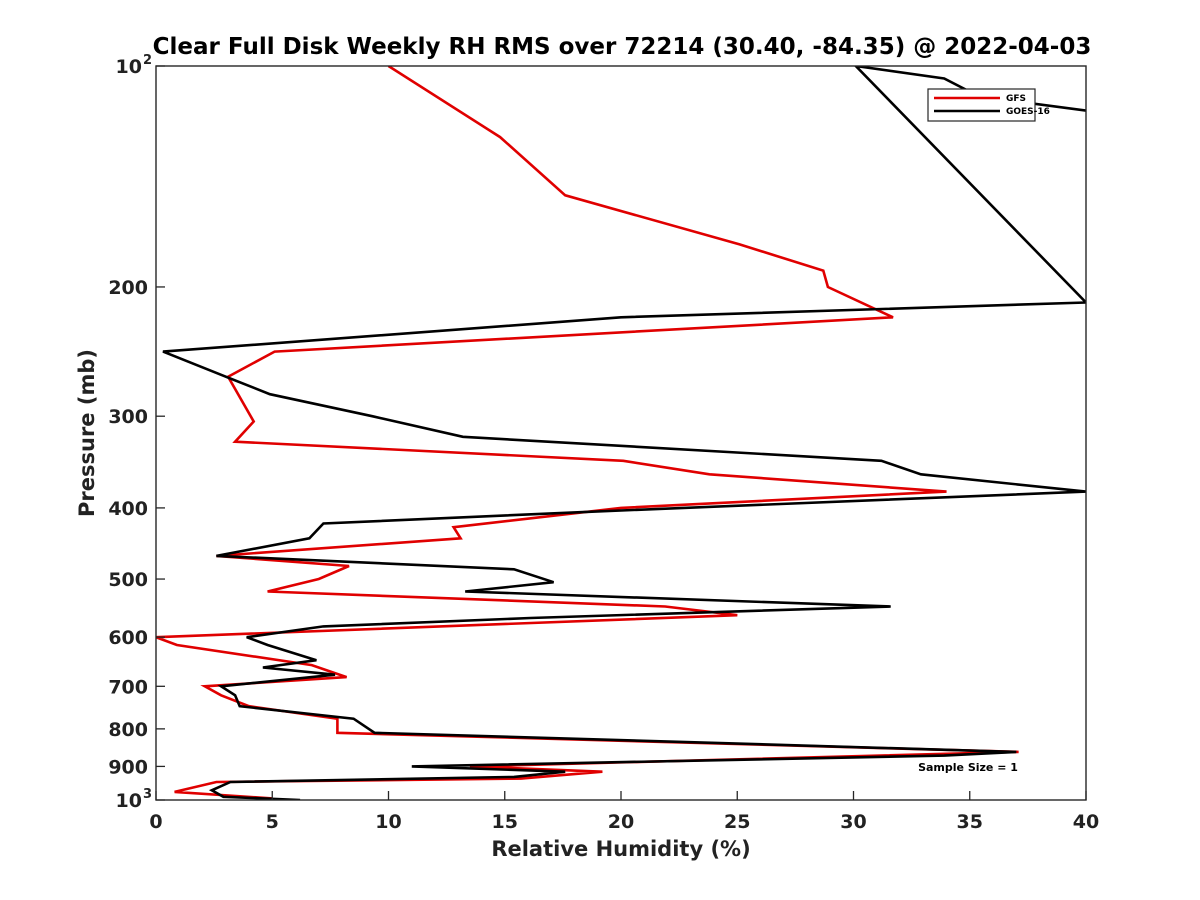 The height and width of the screenshot is (900, 1200). What do you see at coordinates (970, 822) in the screenshot?
I see `x-tick-label: 35` at bounding box center [970, 822].